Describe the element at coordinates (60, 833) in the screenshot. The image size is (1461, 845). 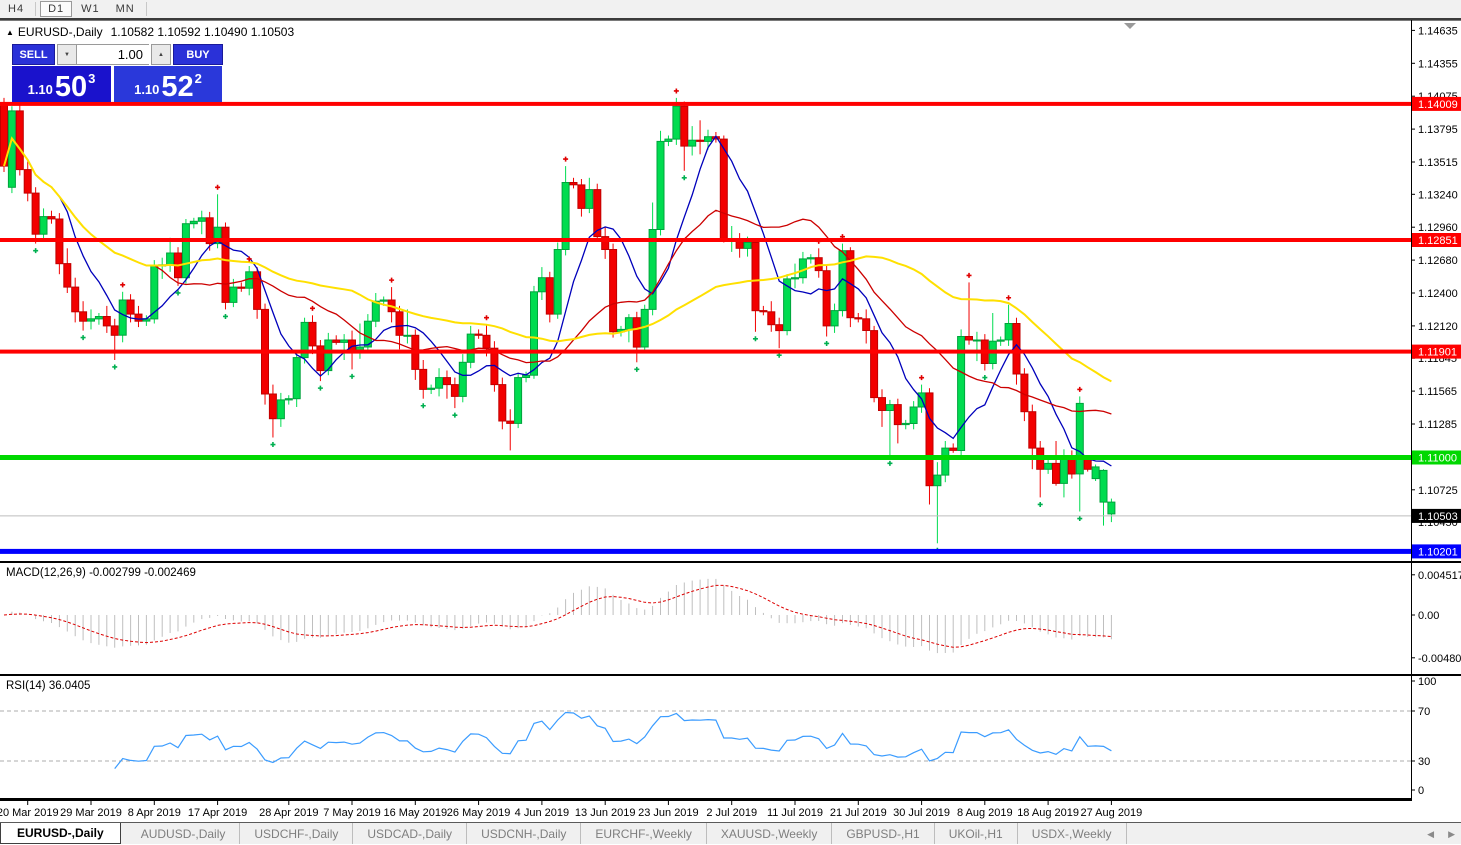
I see `tab-eurusd-daily: EURUSD-,Daily` at that location.